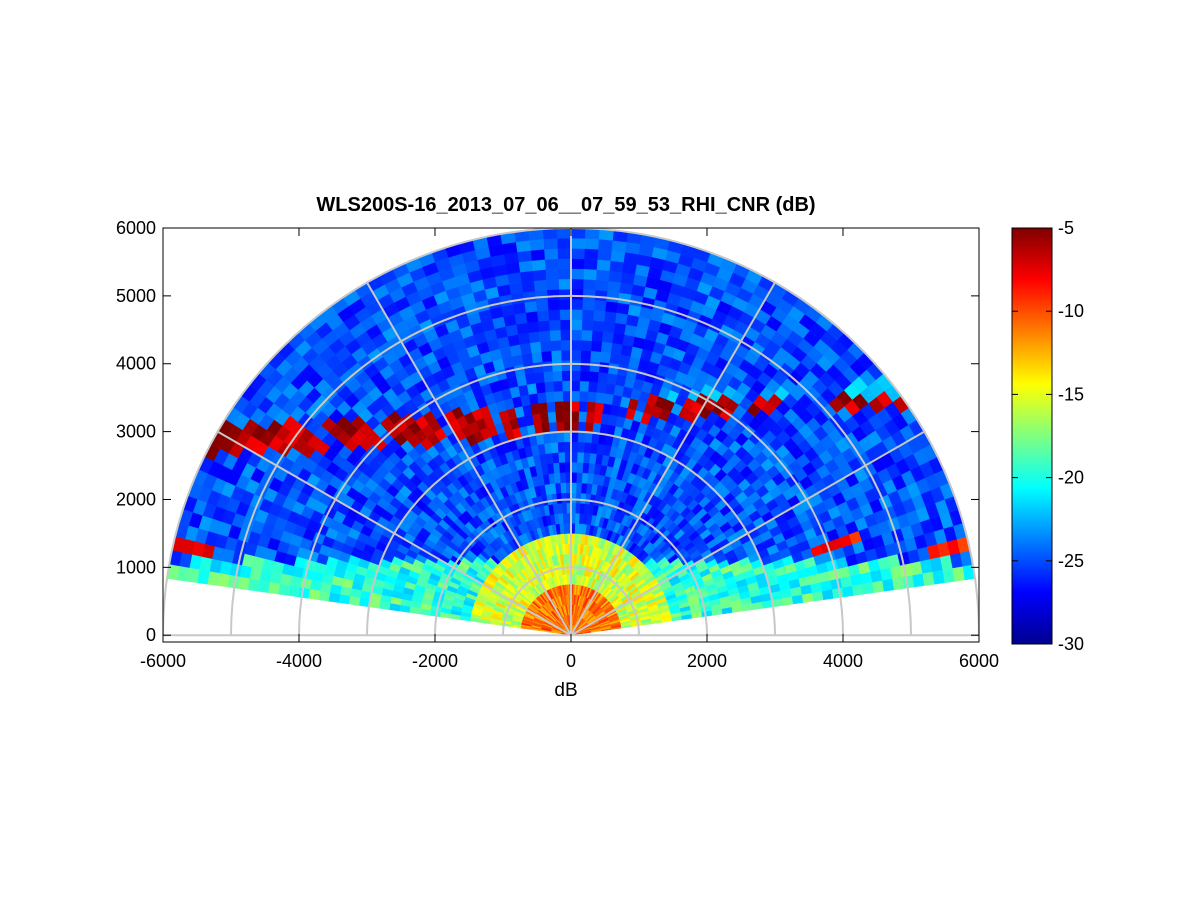 This screenshot has height=901, width=1201. Describe the element at coordinates (163, 661) in the screenshot. I see `x-tick-label: -6000` at that location.